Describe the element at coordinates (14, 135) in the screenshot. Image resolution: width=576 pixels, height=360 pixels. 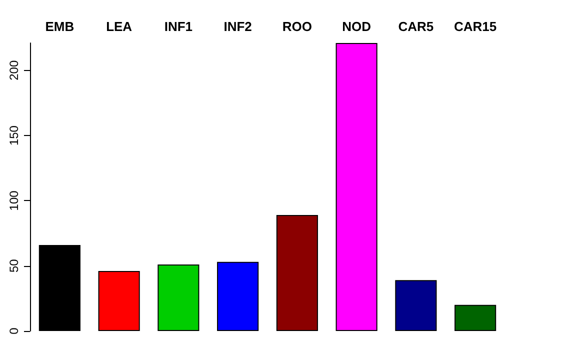
I see `y-tick-label: 150` at that location.